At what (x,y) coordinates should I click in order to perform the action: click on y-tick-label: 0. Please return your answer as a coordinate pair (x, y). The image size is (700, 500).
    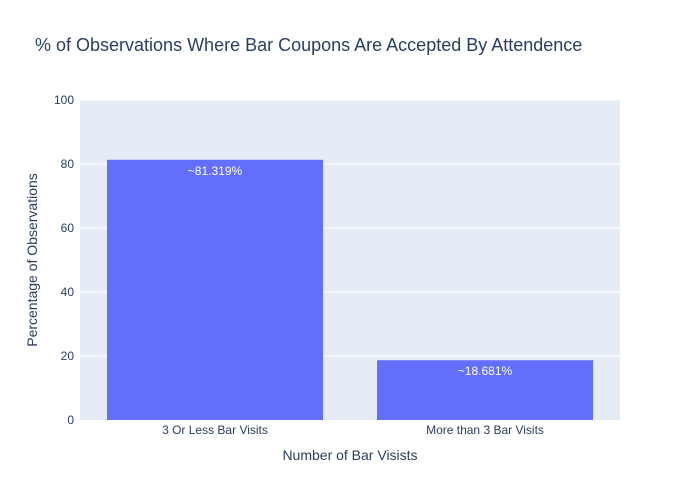
    Looking at the image, I should click on (70, 420).